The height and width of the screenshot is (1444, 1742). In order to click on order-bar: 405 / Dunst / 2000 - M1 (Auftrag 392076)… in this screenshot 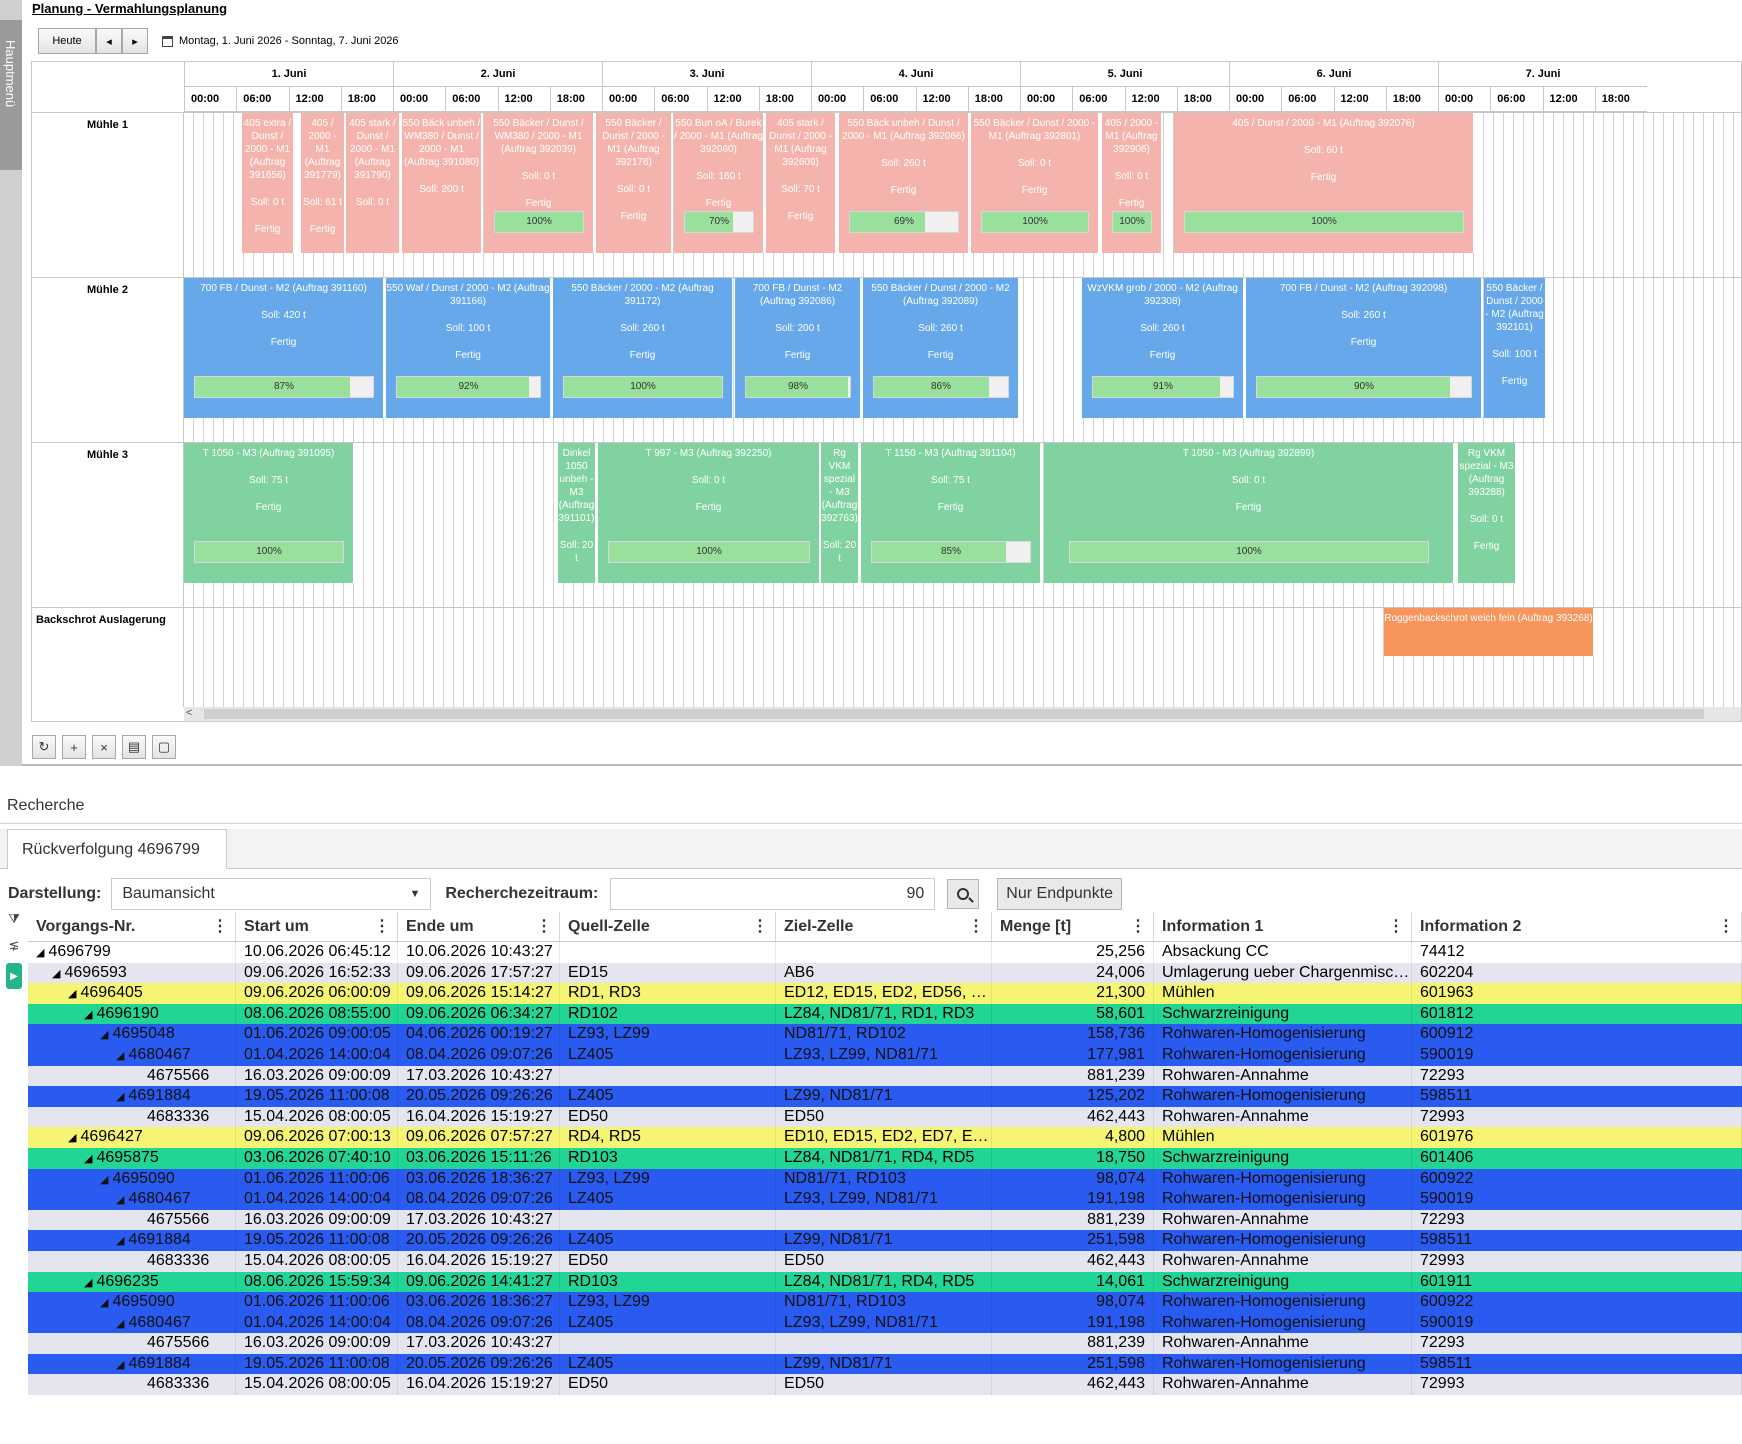, I will do `click(1324, 183)`.